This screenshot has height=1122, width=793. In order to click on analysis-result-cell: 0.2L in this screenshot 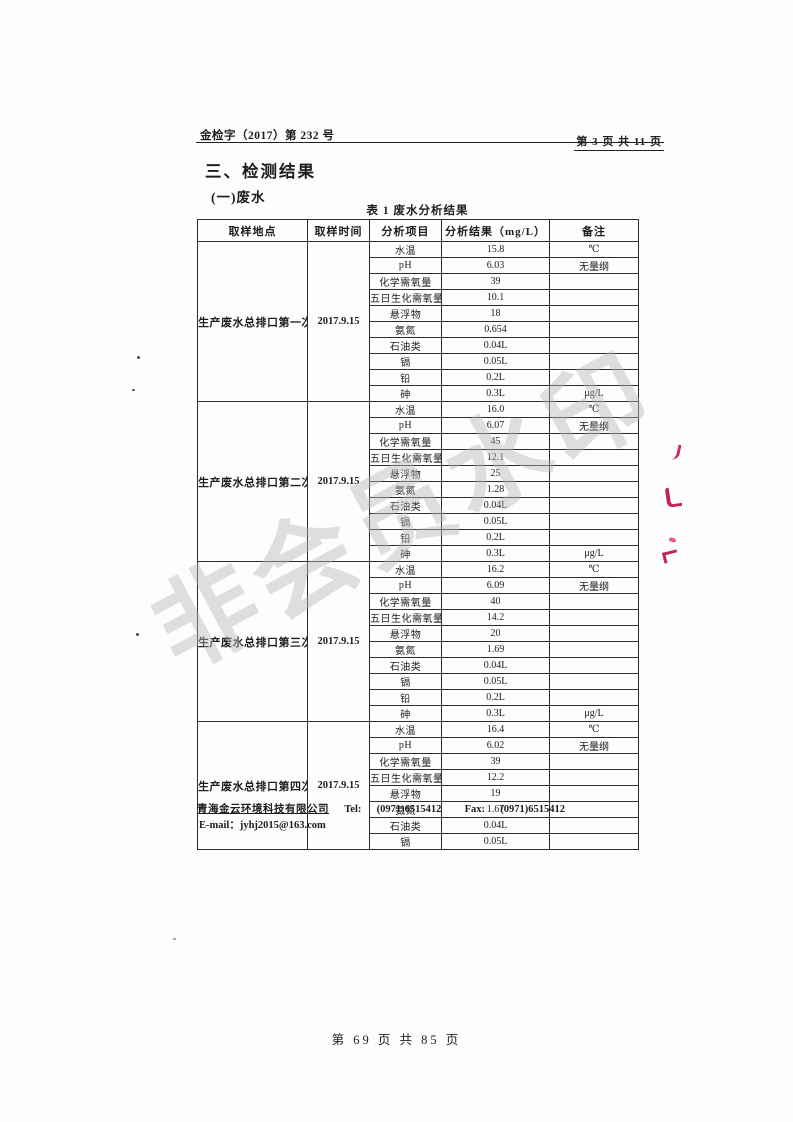, I will do `click(495, 537)`.